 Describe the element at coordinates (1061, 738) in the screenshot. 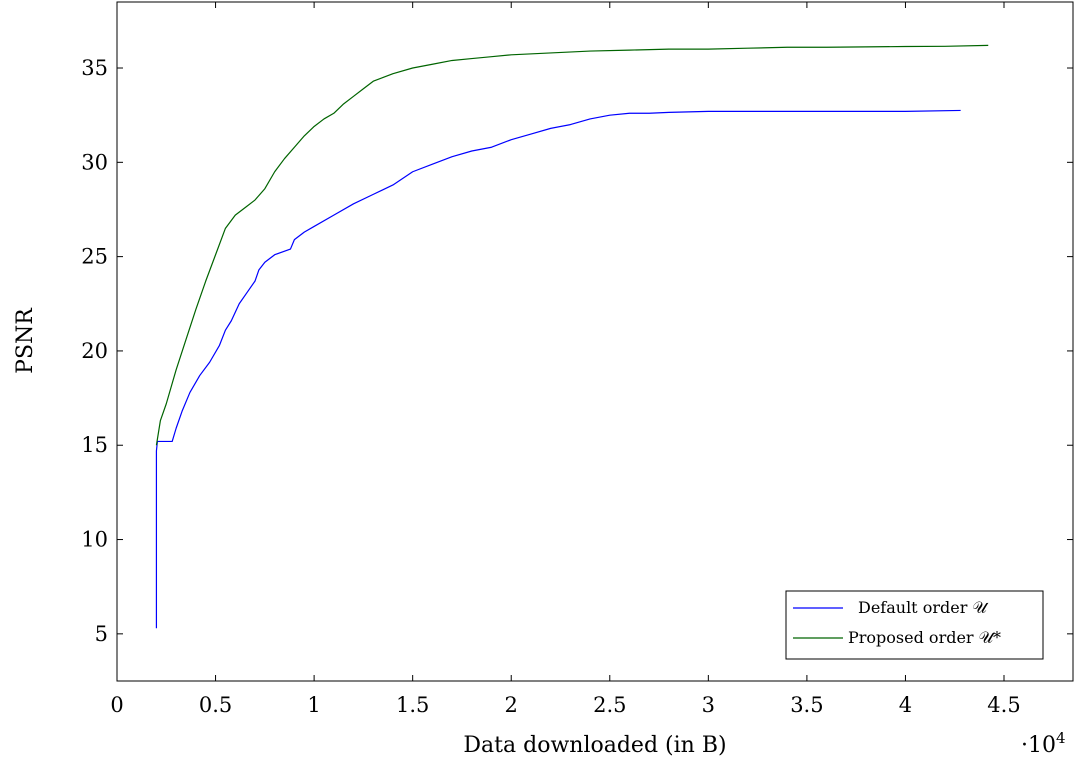

I see `x-multiplier-exponent: 4` at that location.